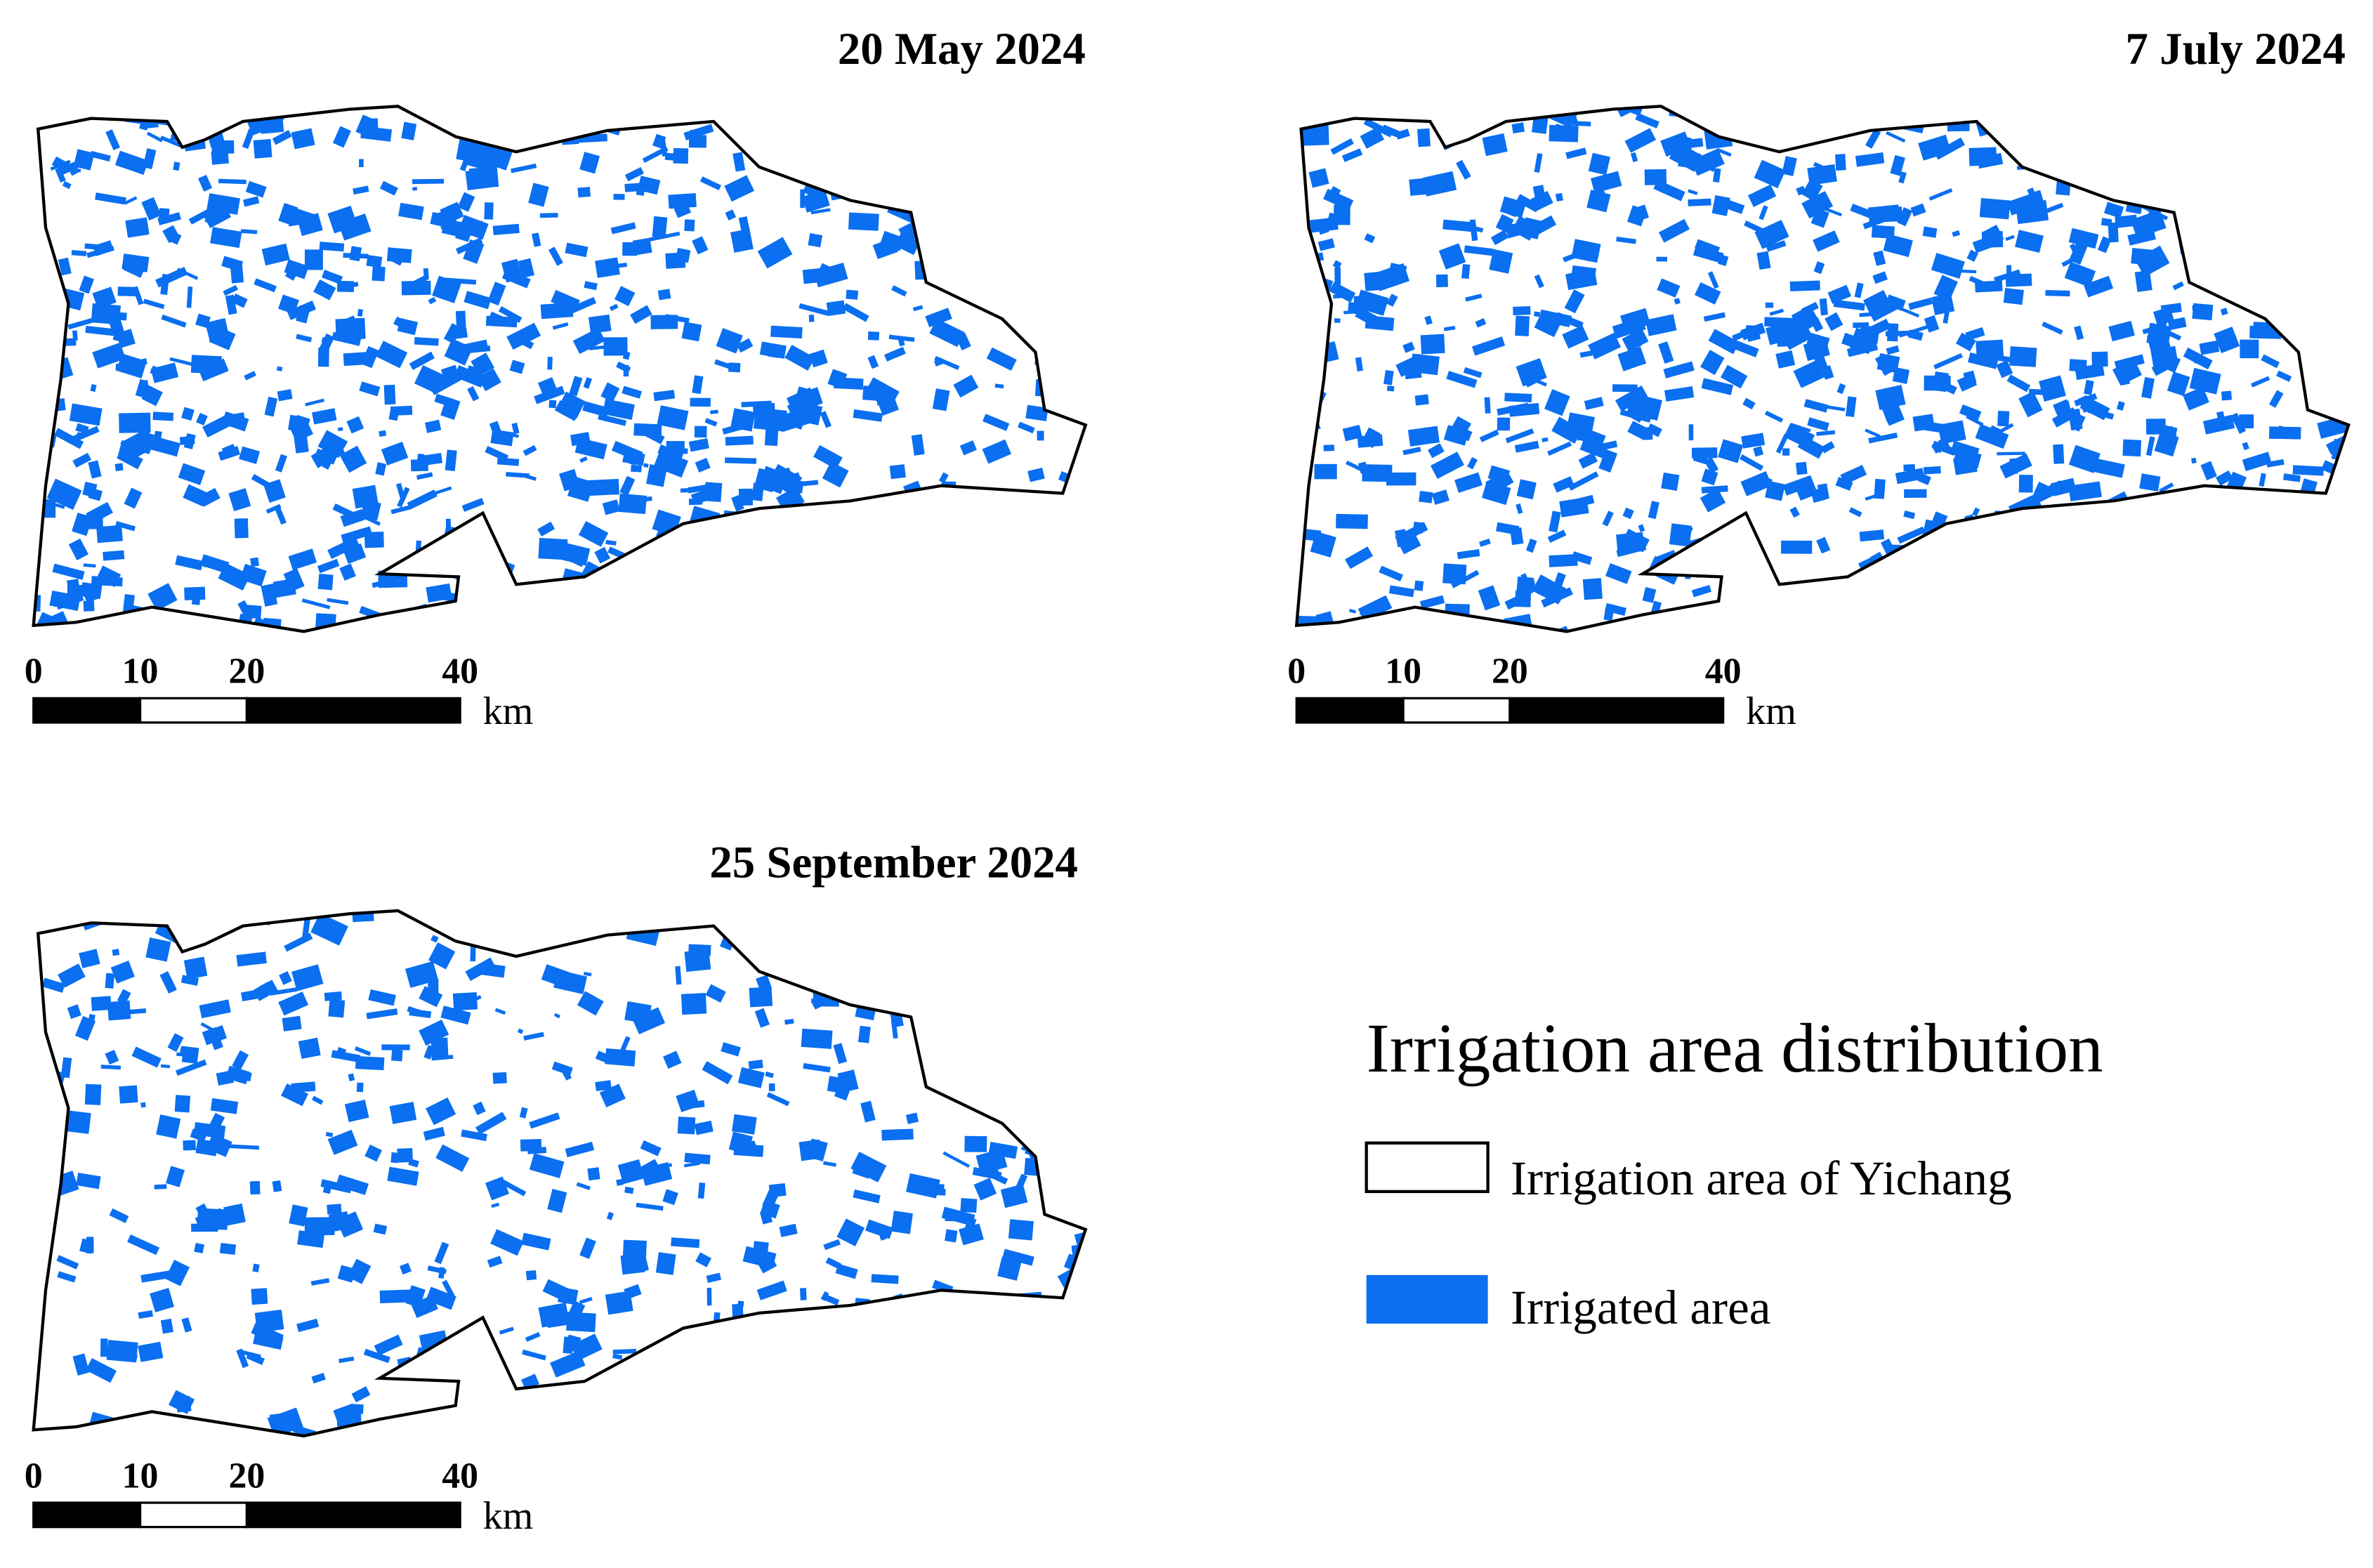 The width and height of the screenshot is (2373, 1568). Describe the element at coordinates (1822, 369) in the screenshot. I see `irrigation-boundary` at that location.